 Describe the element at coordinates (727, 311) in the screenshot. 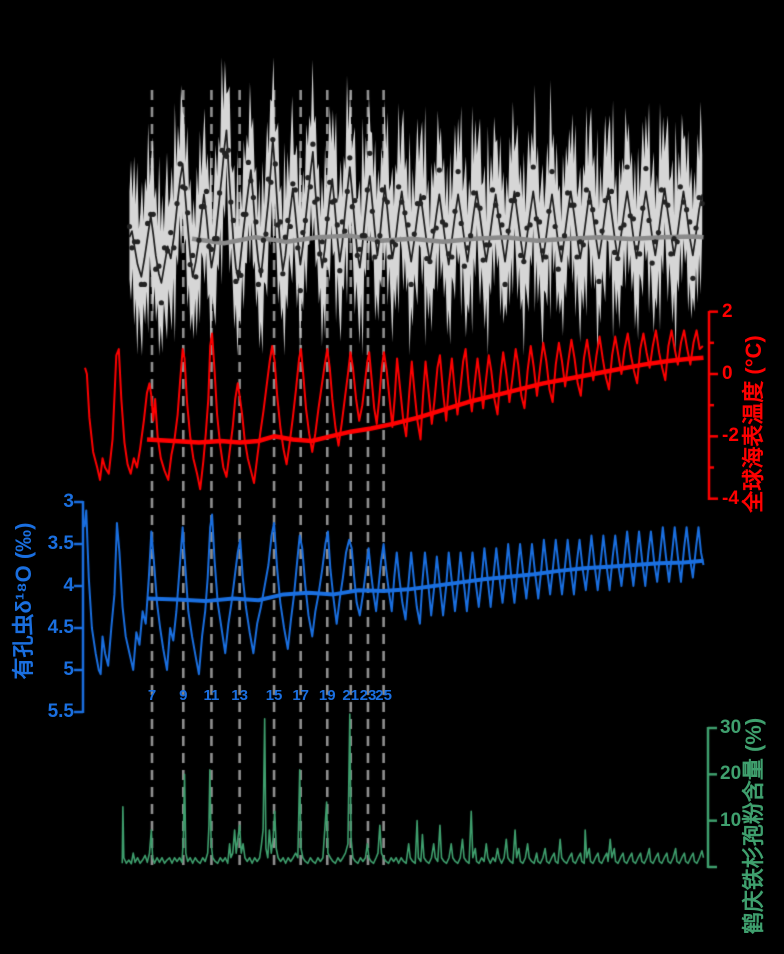

I see `sst-axis-tick-label: 2` at that location.